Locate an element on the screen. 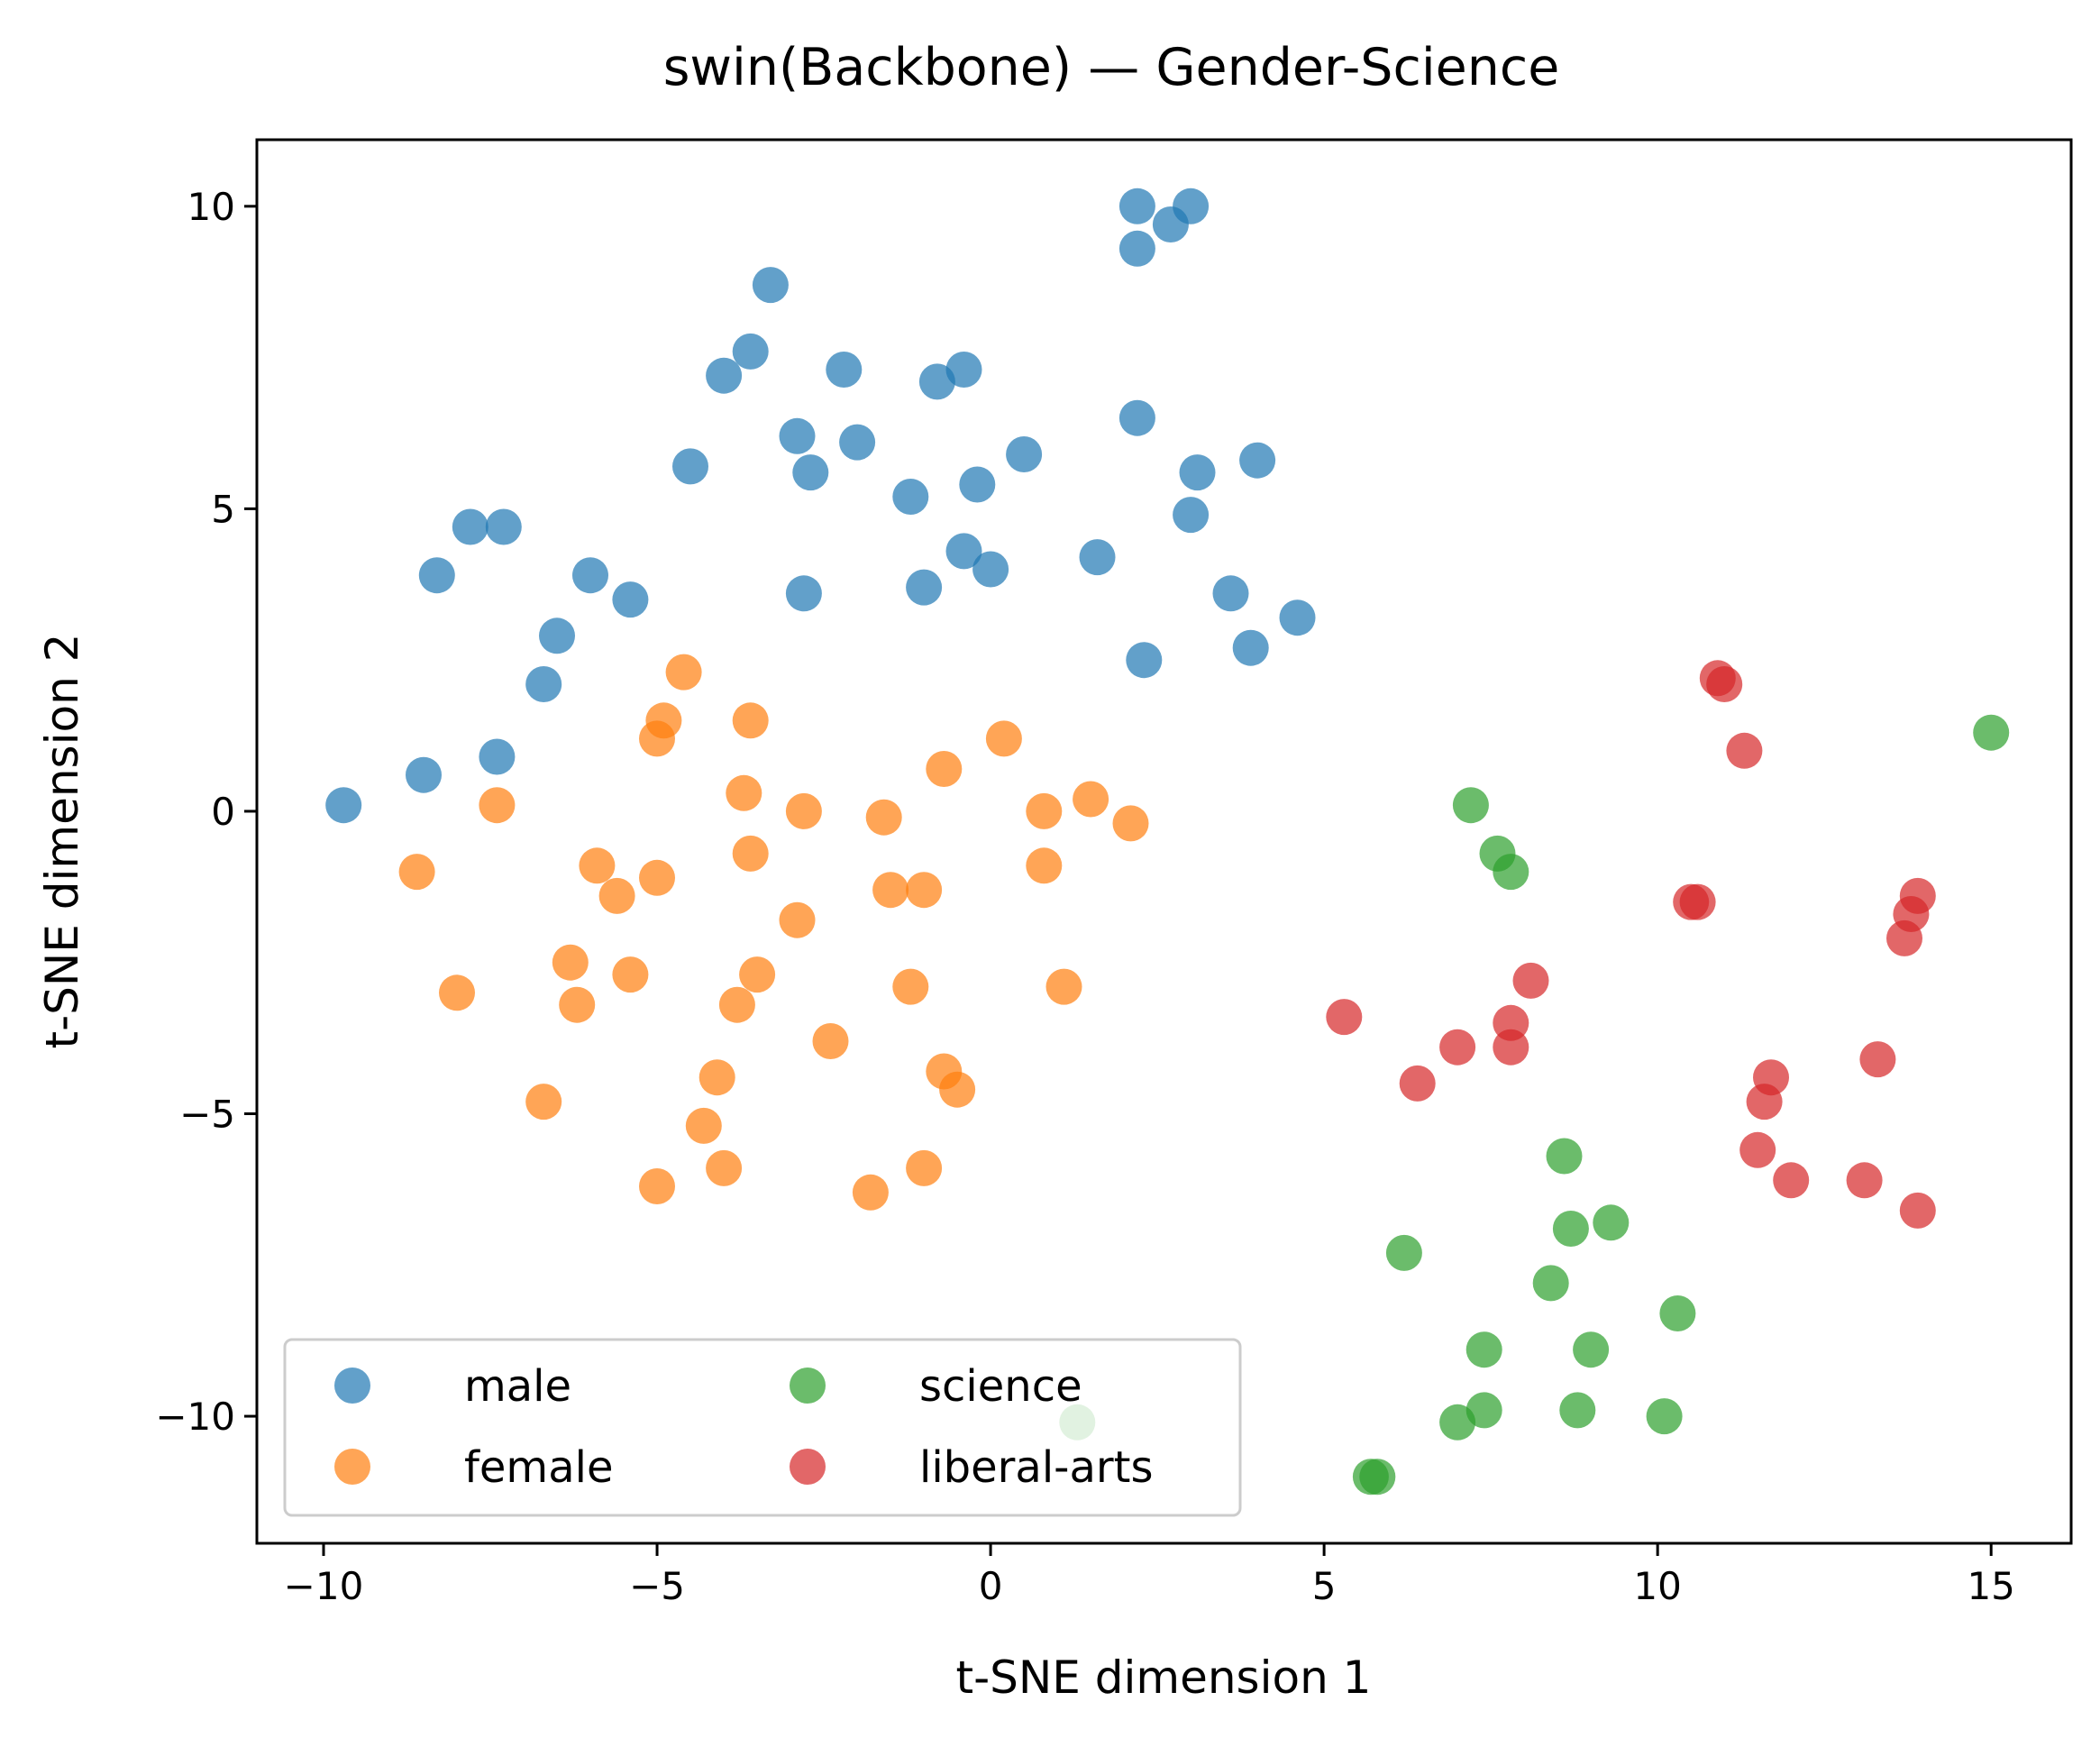 The width and height of the screenshot is (2100, 1738). y-tick-label: −10 is located at coordinates (195, 1417).